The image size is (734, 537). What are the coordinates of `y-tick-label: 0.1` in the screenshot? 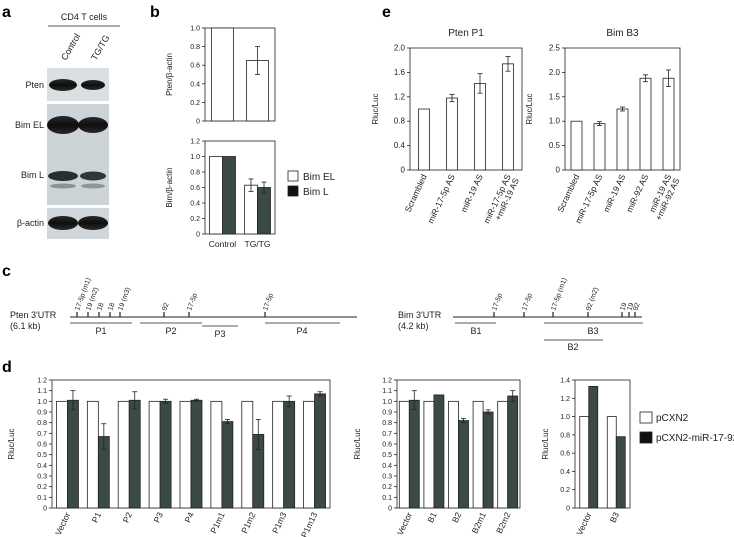 It's located at (387, 498).